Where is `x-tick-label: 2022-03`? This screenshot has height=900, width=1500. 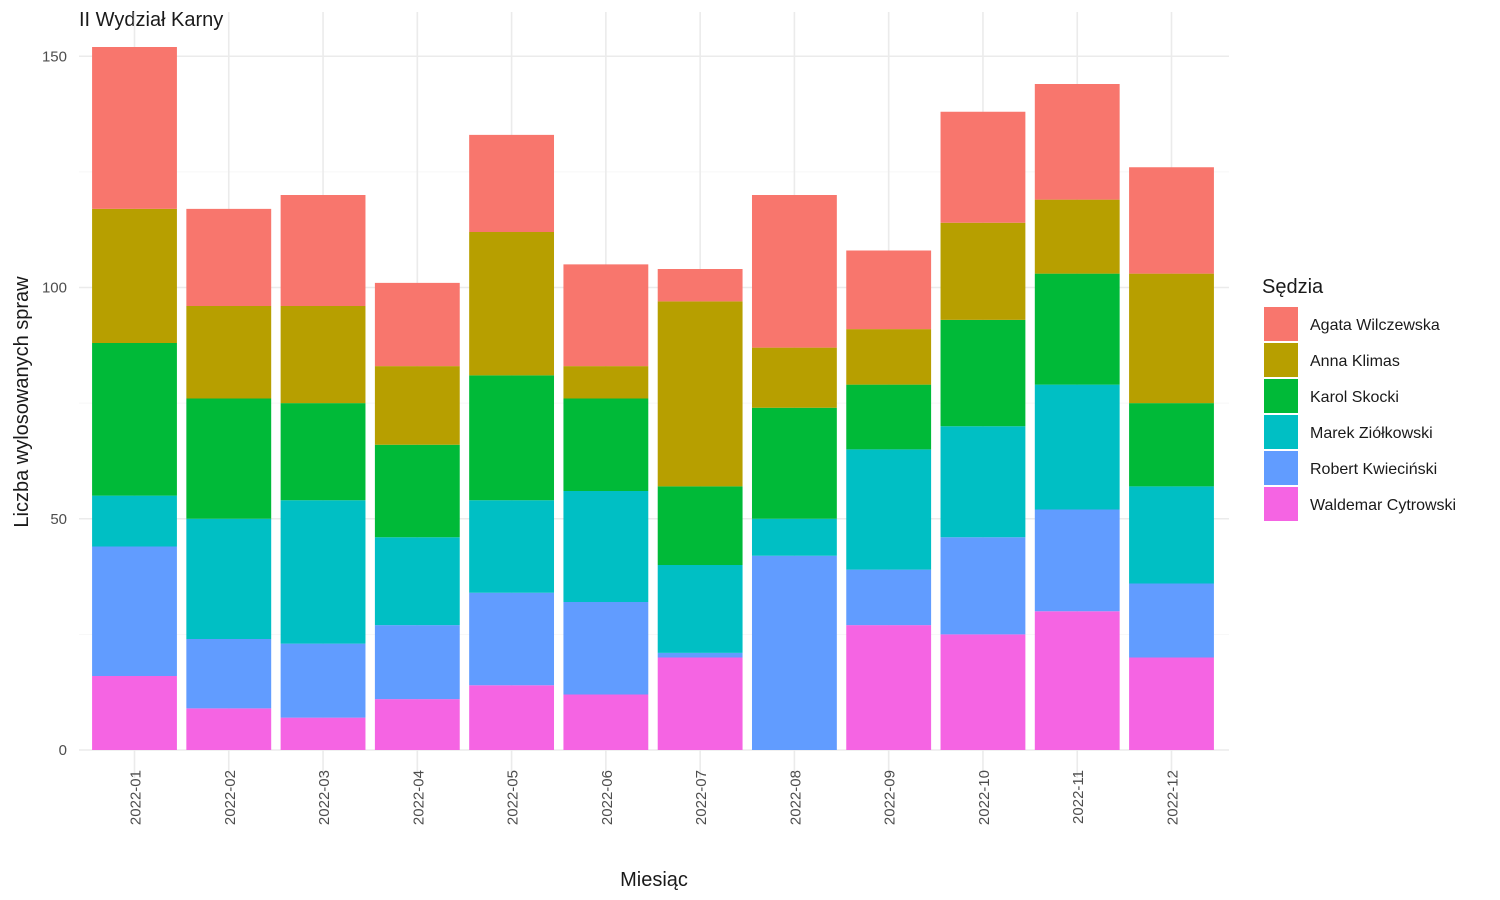 x-tick-label: 2022-03 is located at coordinates (324, 797).